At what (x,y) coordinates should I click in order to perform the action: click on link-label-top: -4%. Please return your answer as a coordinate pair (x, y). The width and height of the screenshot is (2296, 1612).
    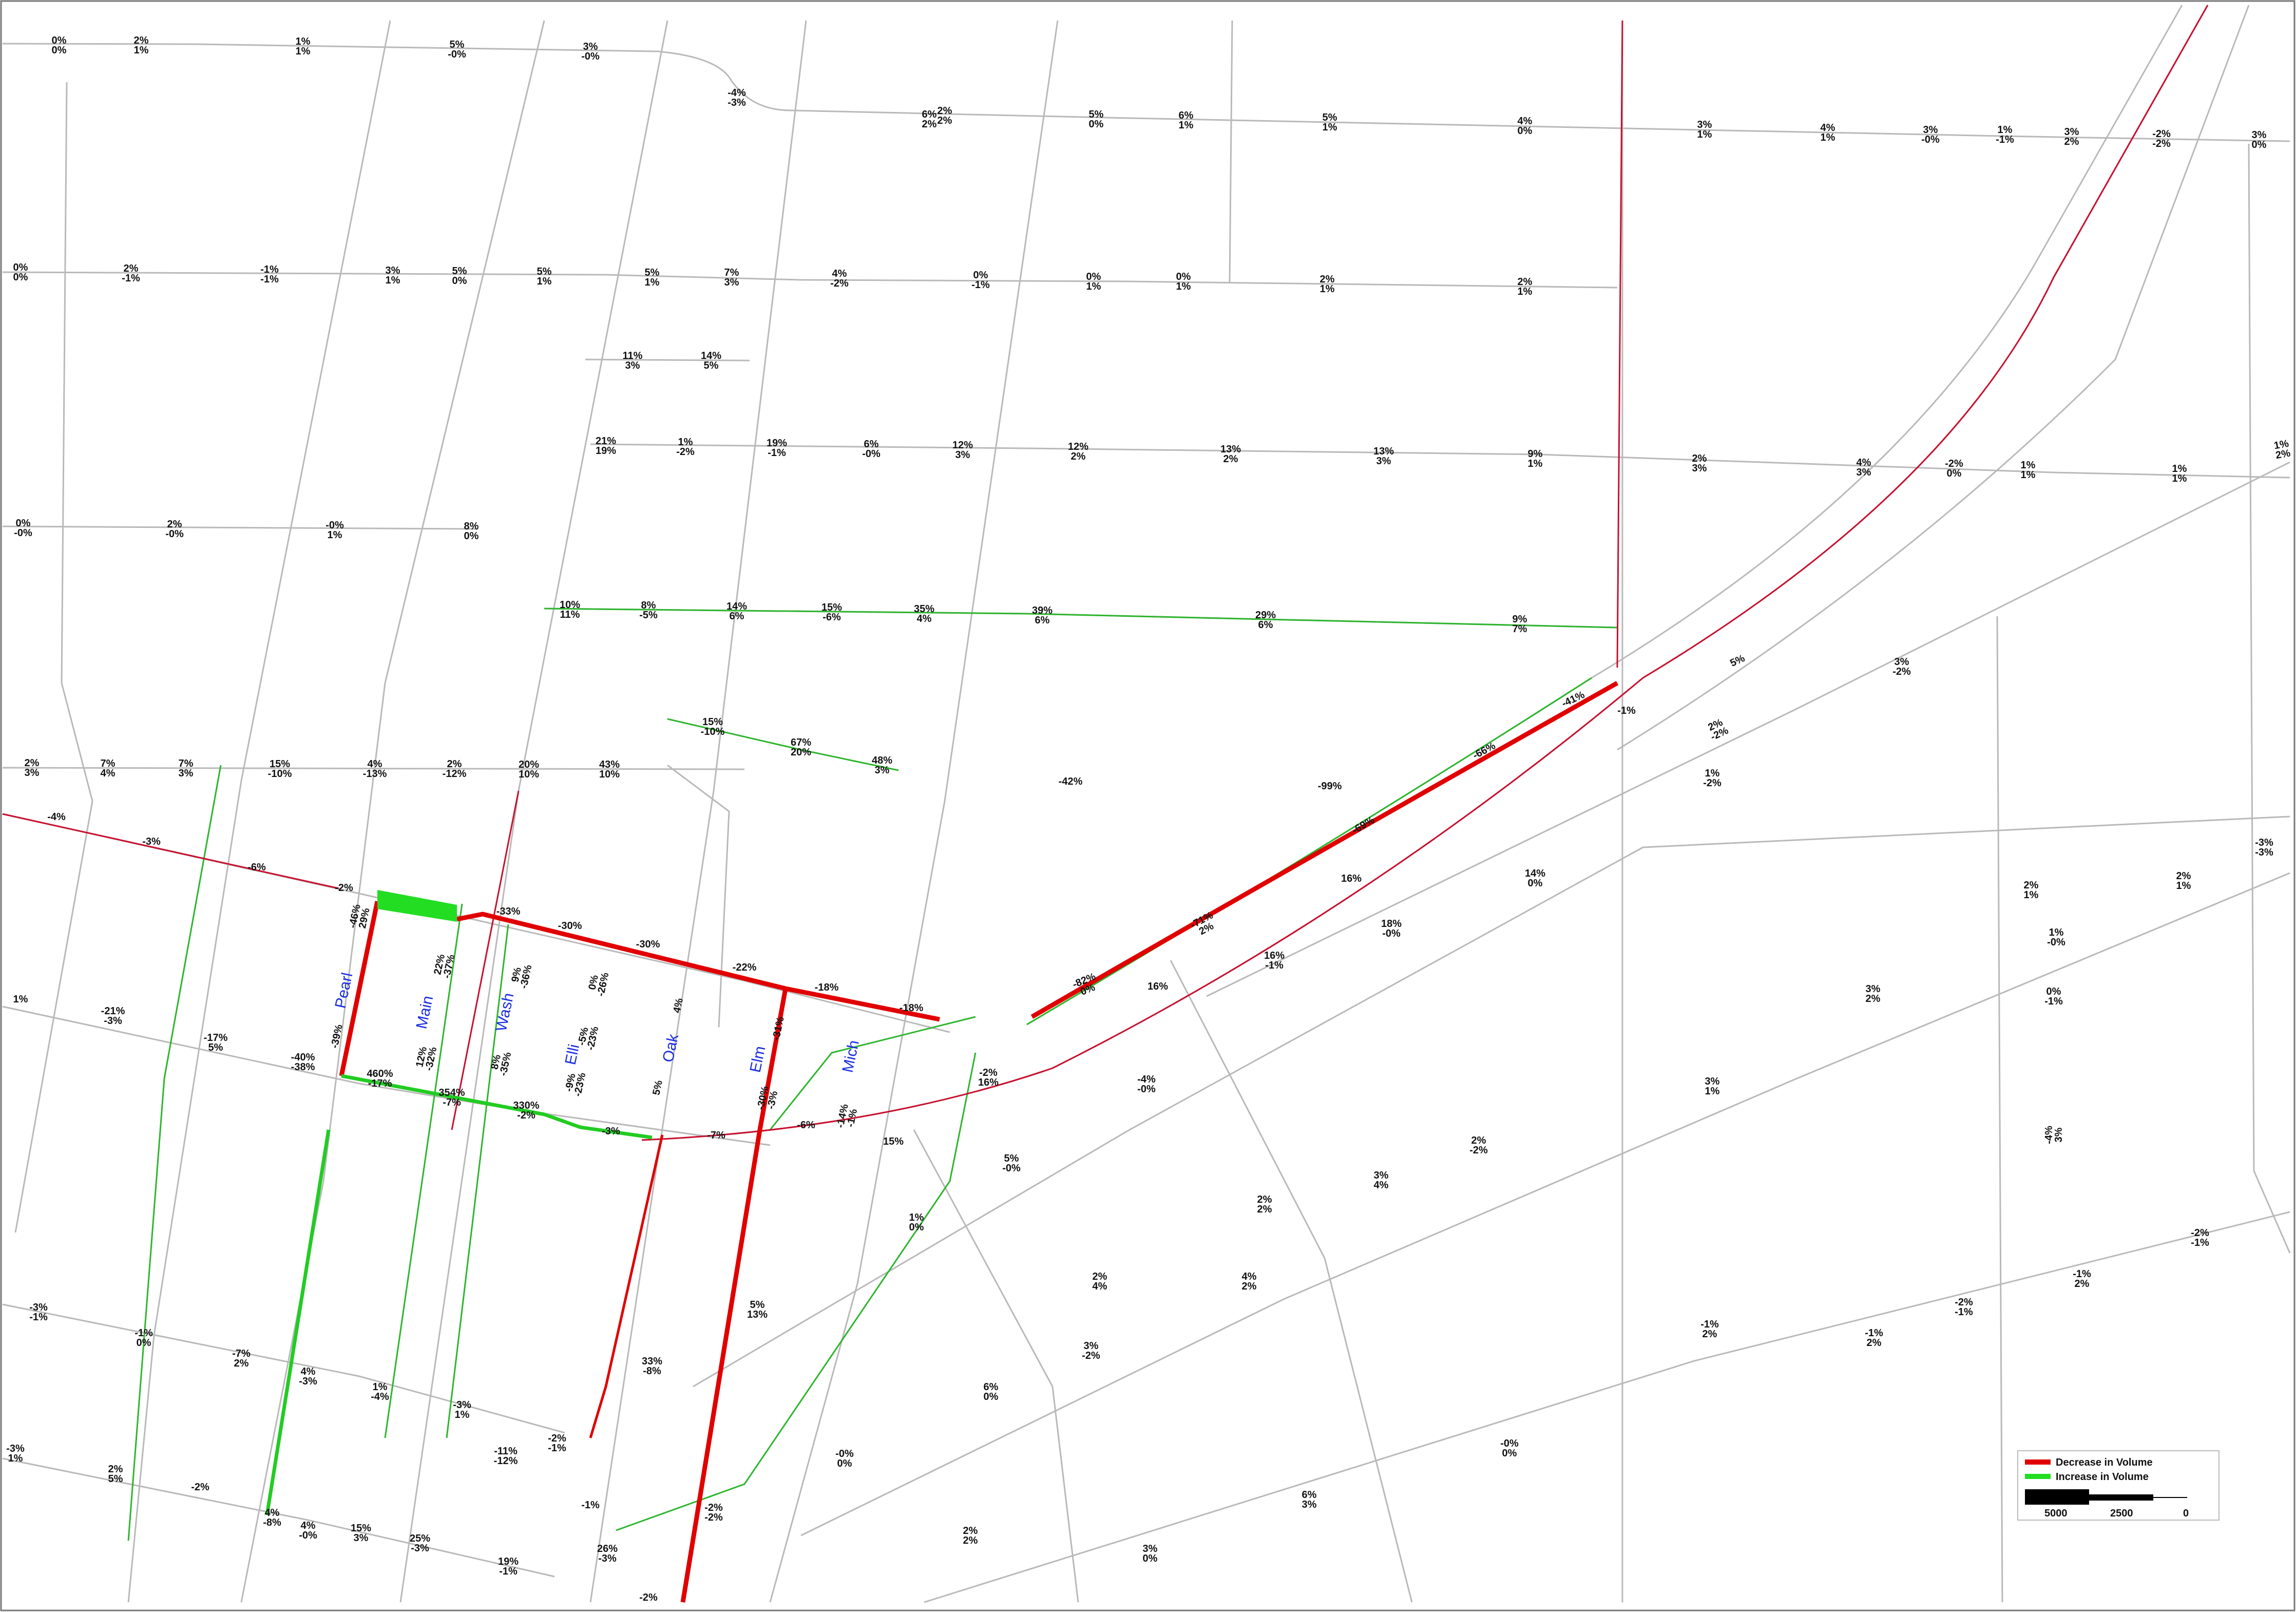
    Looking at the image, I should click on (57, 817).